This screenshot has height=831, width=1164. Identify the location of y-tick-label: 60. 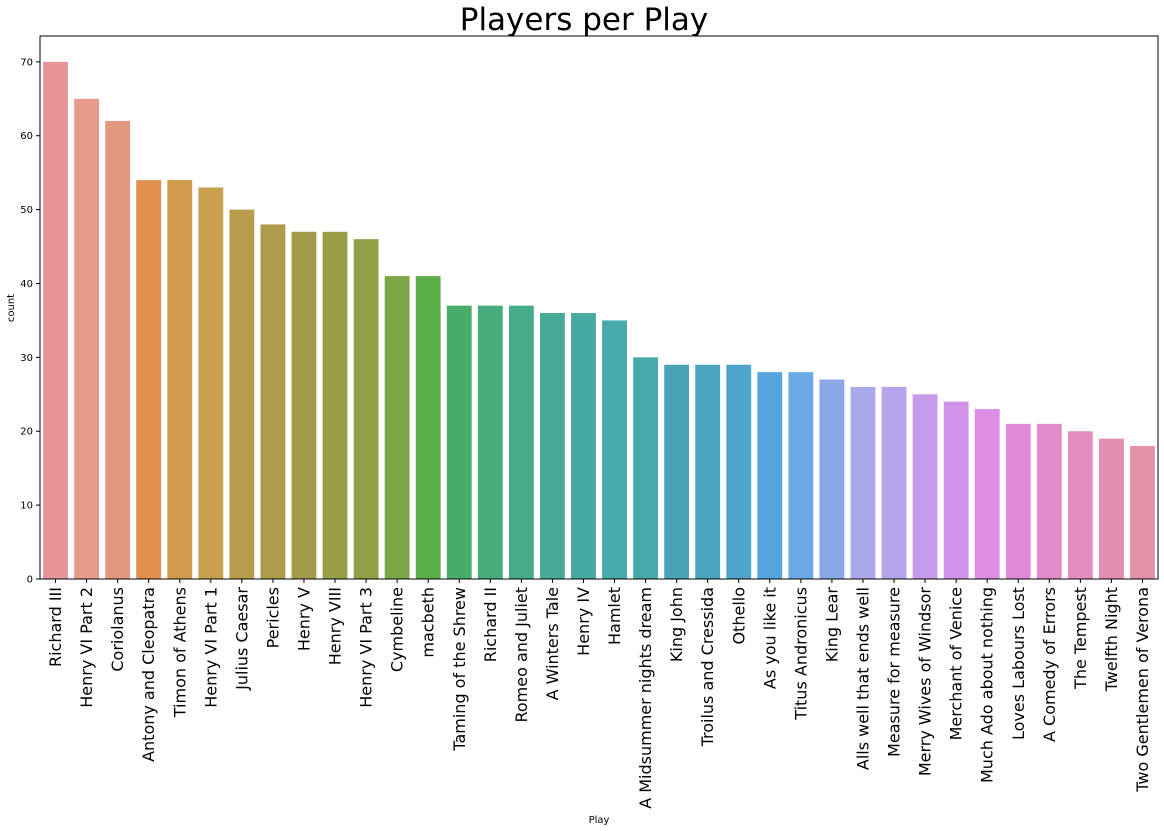
(26, 136).